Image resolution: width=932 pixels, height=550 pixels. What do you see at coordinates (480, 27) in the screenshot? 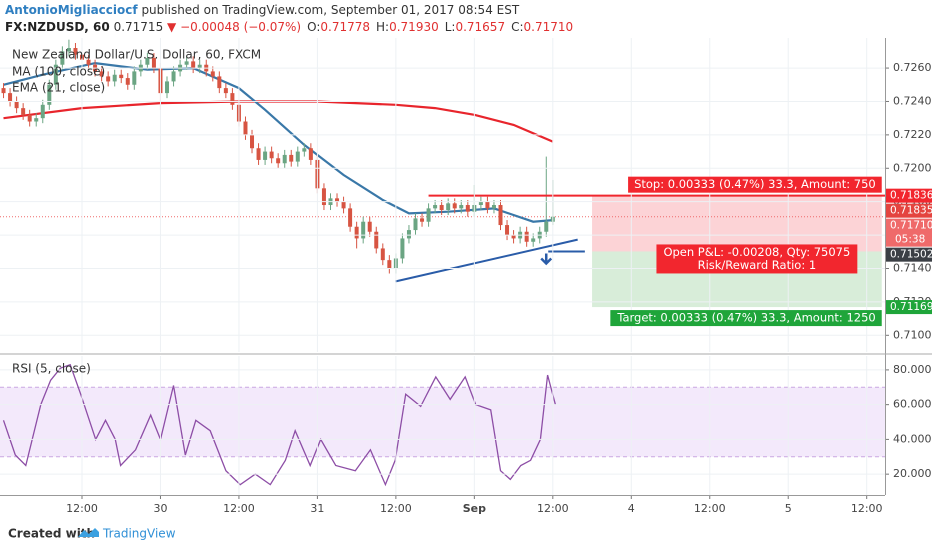
I see `ohlc-value: 0.71657` at bounding box center [480, 27].